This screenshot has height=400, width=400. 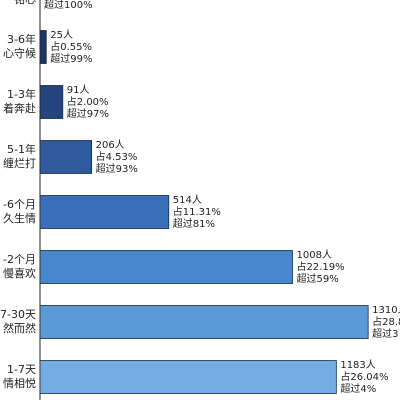 I want to click on category-label: 缠烂打, so click(x=19, y=163).